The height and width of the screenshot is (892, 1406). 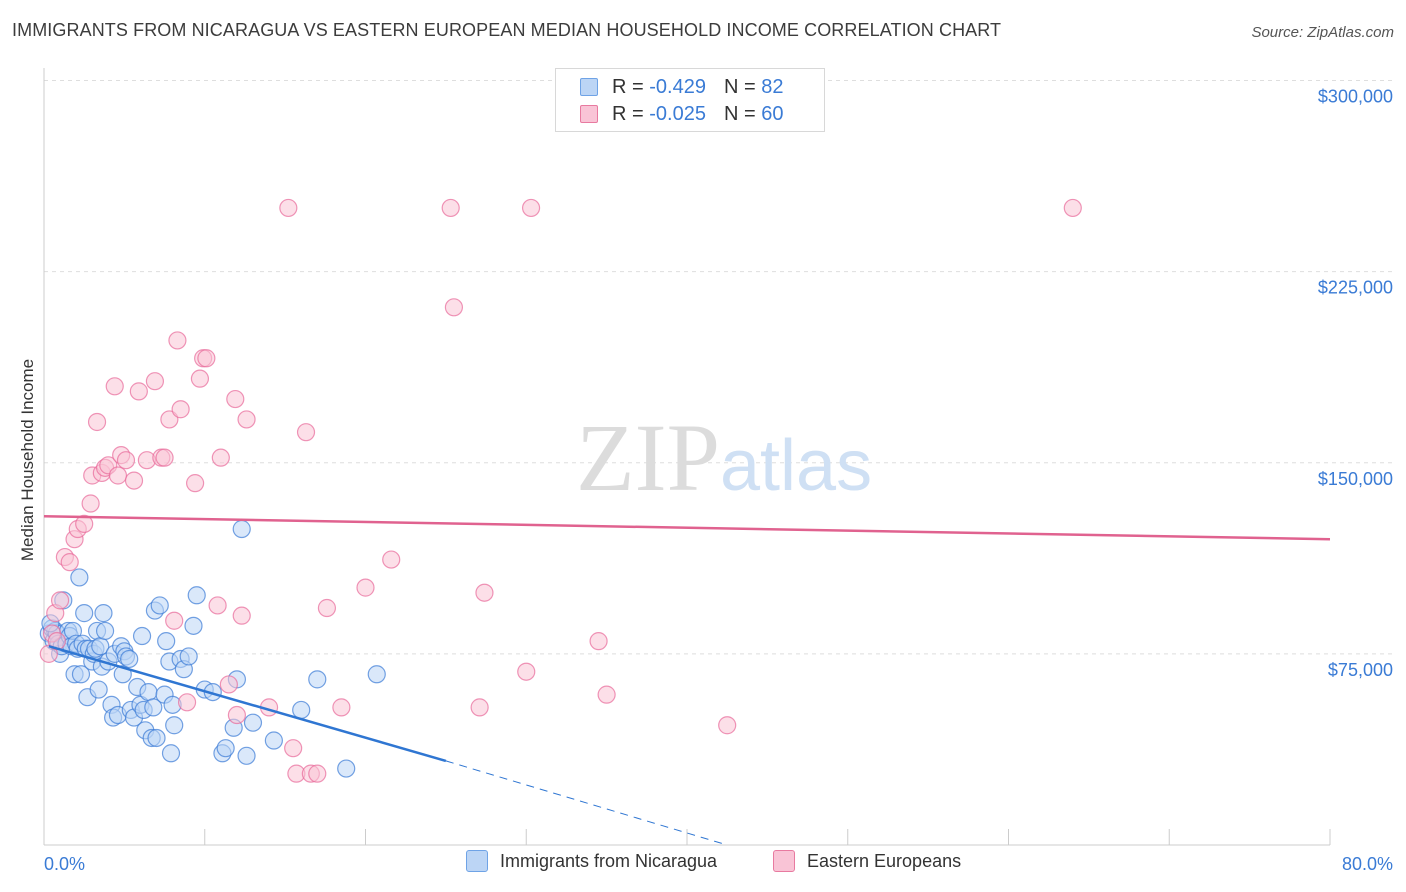 I want to click on watermark-zip: ZIP, so click(x=648, y=457).